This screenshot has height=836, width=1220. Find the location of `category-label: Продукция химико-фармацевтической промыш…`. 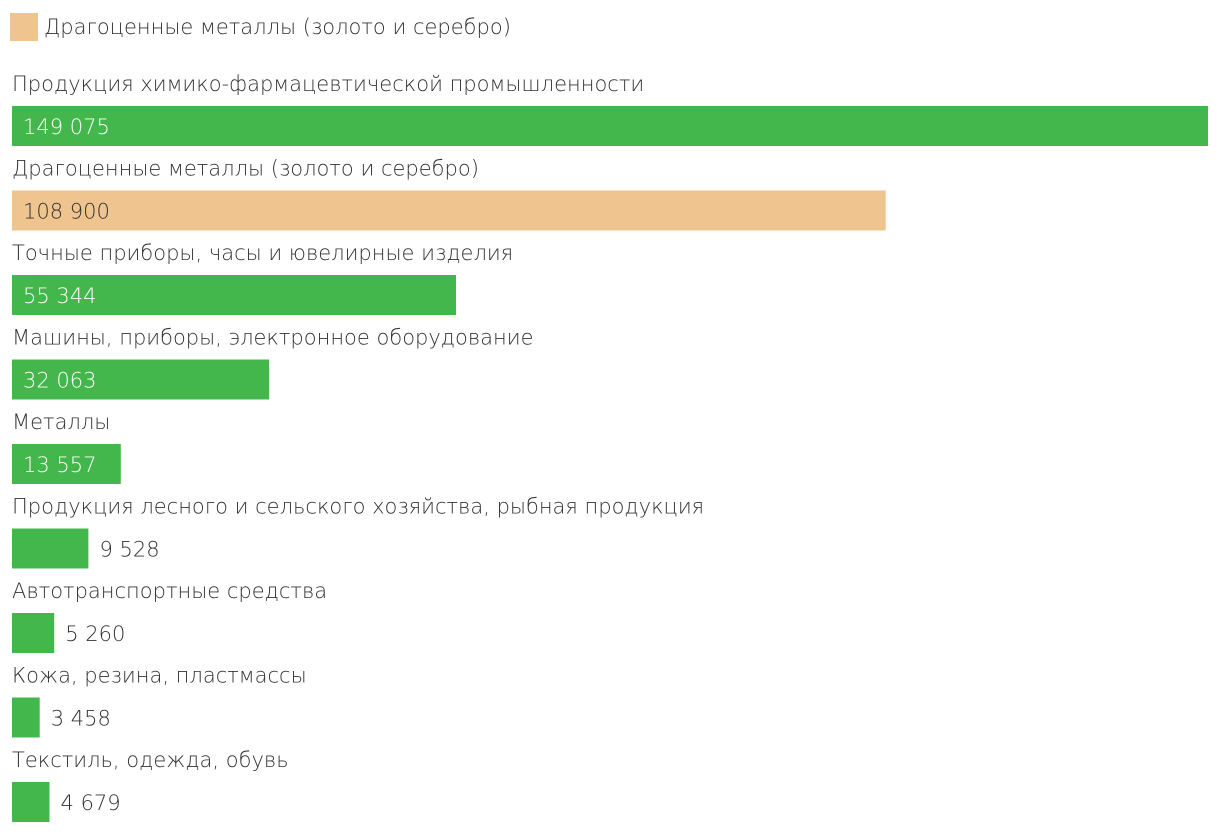

category-label: Продукция химико-фармацевтической промыш… is located at coordinates (328, 84).